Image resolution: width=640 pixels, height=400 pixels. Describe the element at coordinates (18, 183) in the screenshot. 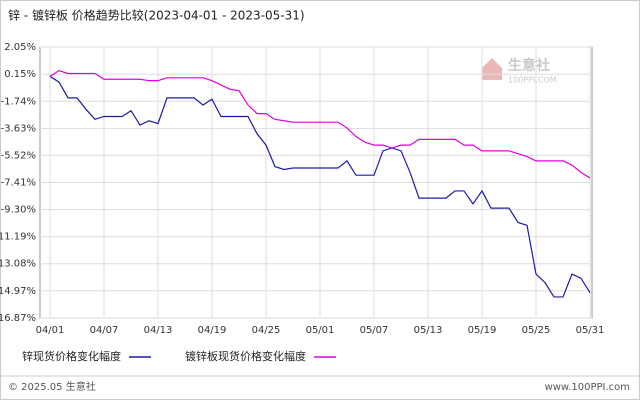

I see `y-tick-label: -7.41%` at that location.